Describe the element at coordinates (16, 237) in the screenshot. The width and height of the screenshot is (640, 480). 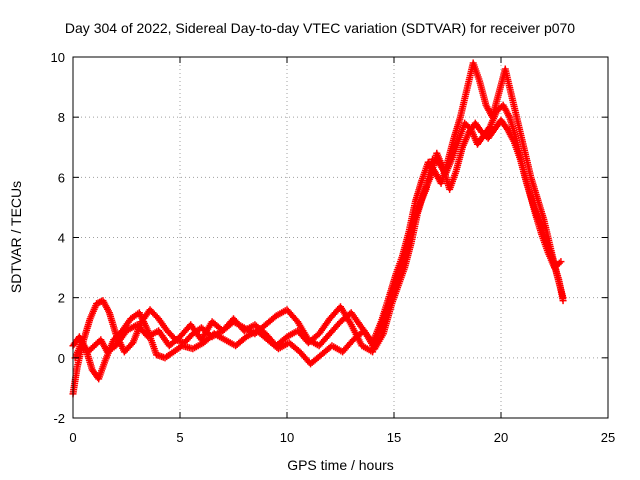
I see `y-axis-label: SDTVAR / TECUs` at that location.